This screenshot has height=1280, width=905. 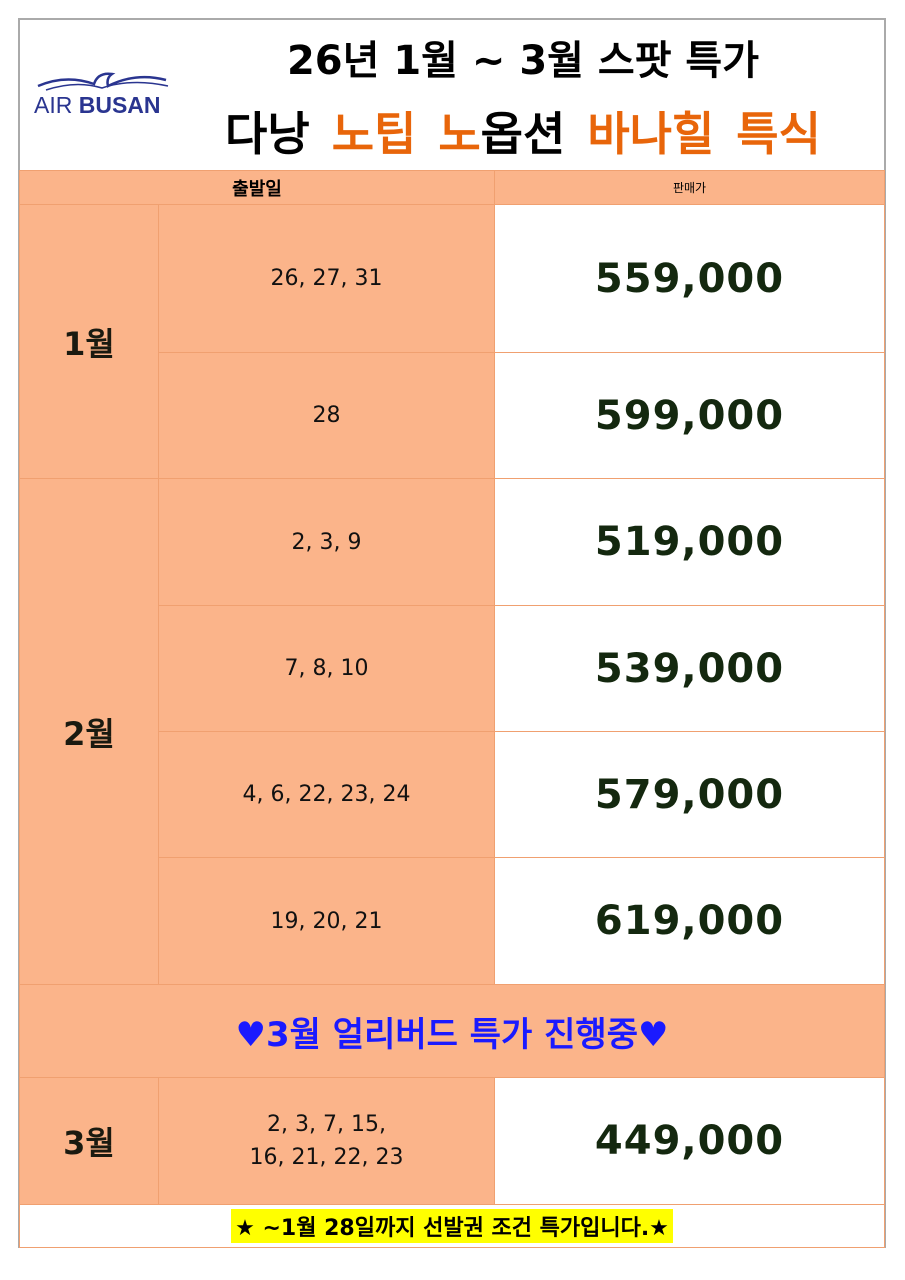 I want to click on title-line-2: 다낭 노팁 노옵션 바나힐 특식, so click(x=523, y=131).